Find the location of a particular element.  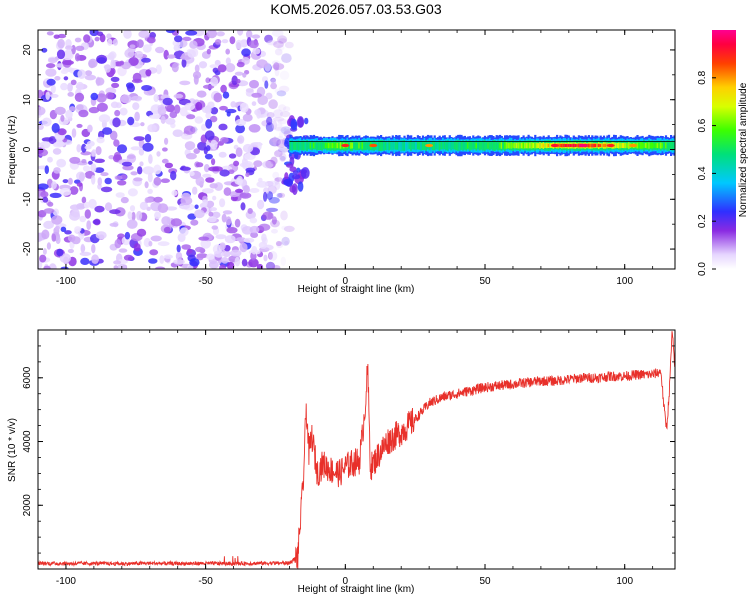

colorbar-tick-label: 0.2 is located at coordinates (702, 221).